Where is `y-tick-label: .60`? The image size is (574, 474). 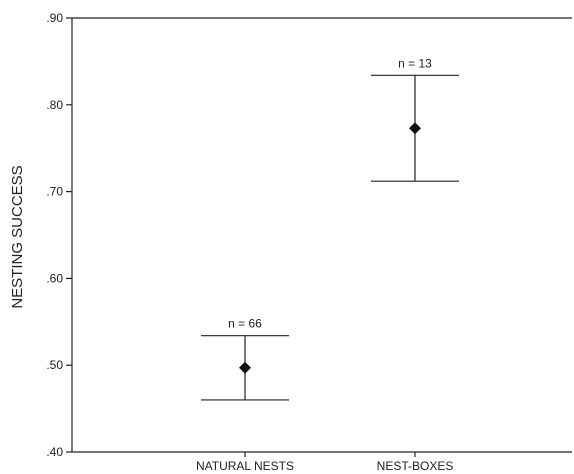 y-tick-label: .60 is located at coordinates (54, 278).